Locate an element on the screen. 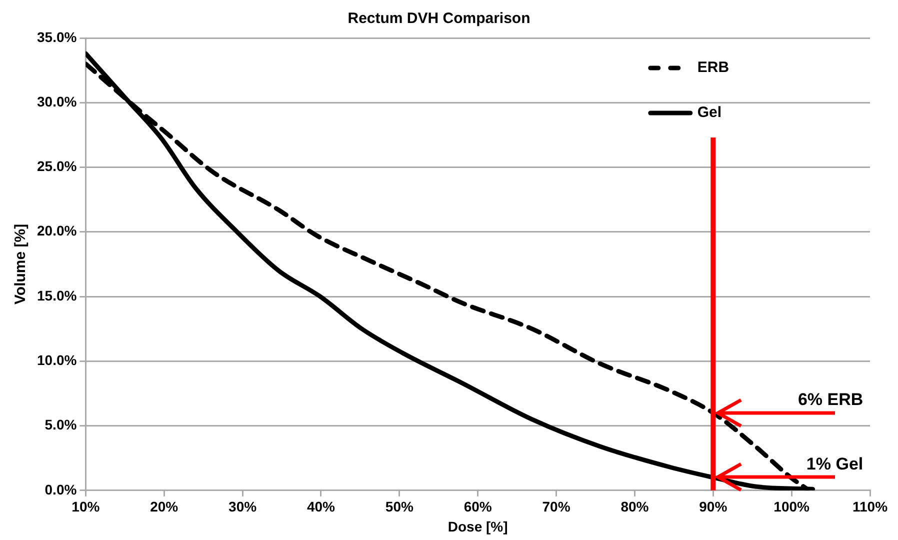  x-tick-label: 110% is located at coordinates (870, 506).